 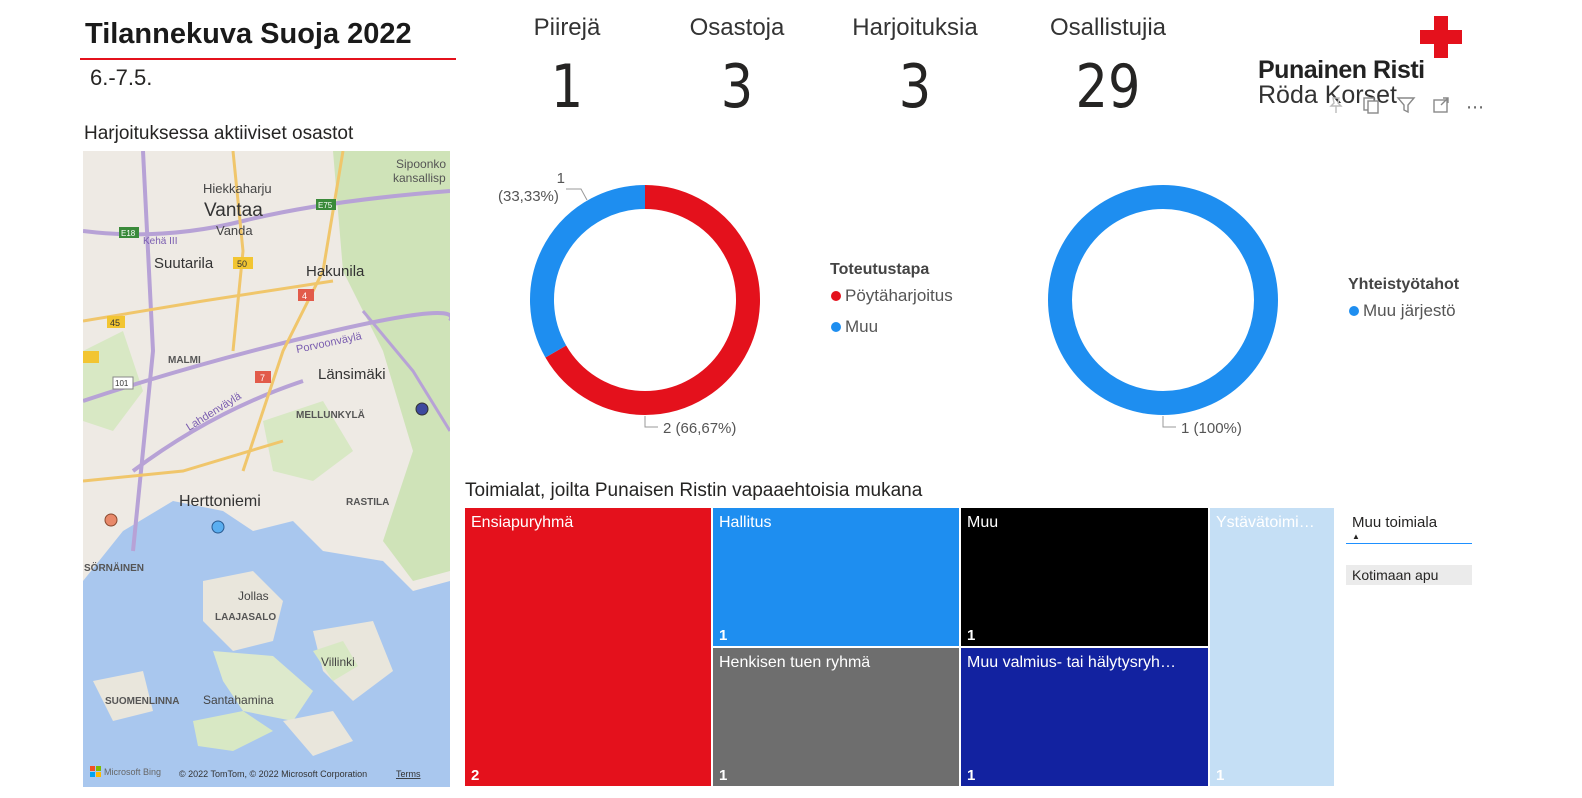 I want to click on map-place-label: RASTILA, so click(x=367, y=502).